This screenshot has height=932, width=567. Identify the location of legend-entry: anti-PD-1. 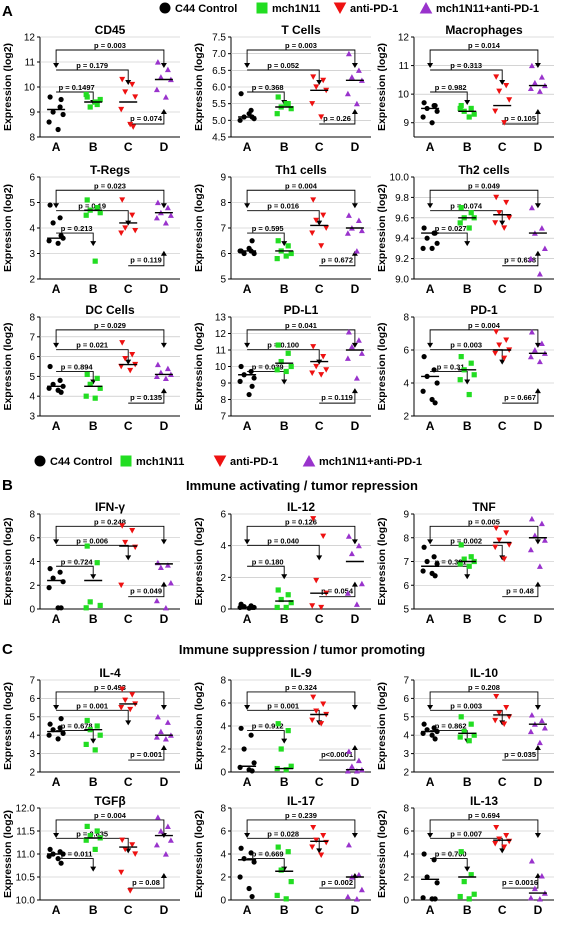
(245, 461).